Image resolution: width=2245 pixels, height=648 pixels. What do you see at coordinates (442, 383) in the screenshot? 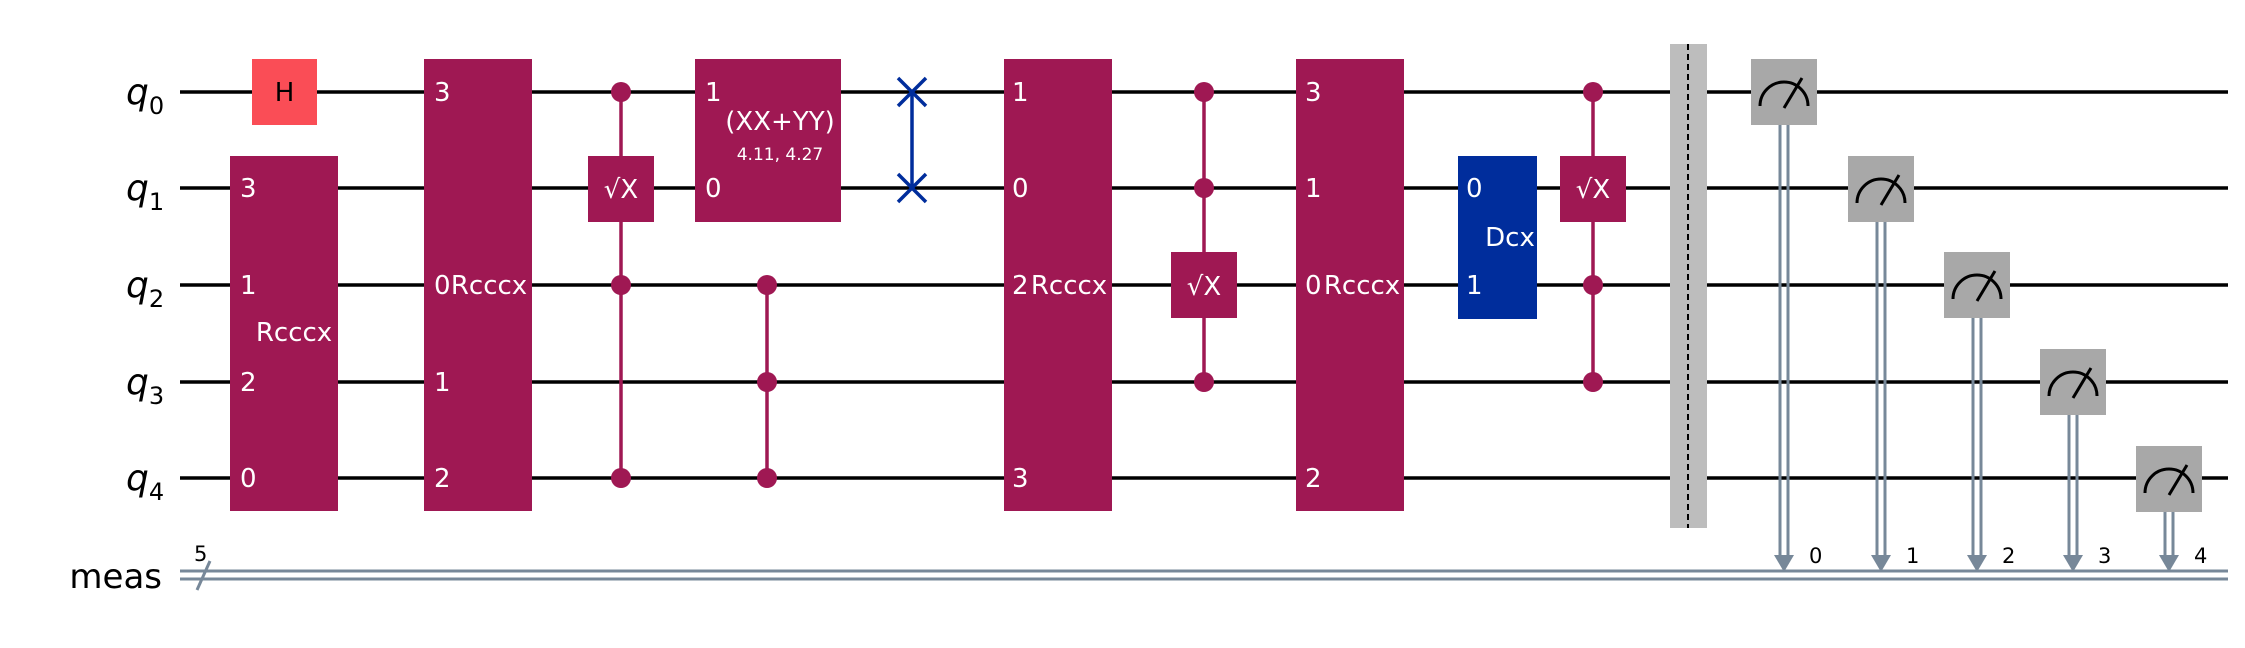
I see `rcccx-gate-2-port-q3: 1` at bounding box center [442, 383].